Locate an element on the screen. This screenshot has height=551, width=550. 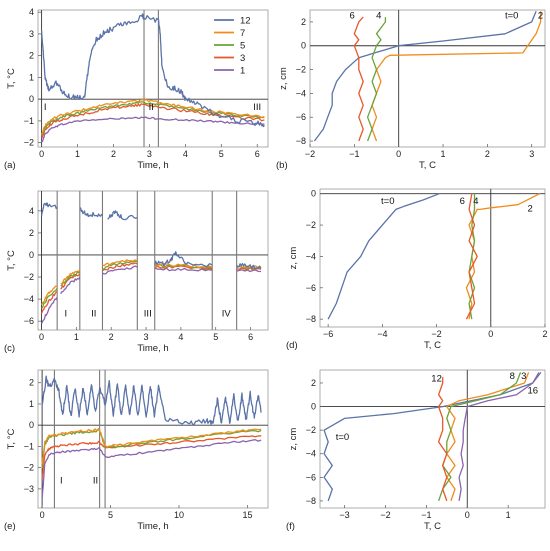
panel-label: (d) is located at coordinates (292, 345).